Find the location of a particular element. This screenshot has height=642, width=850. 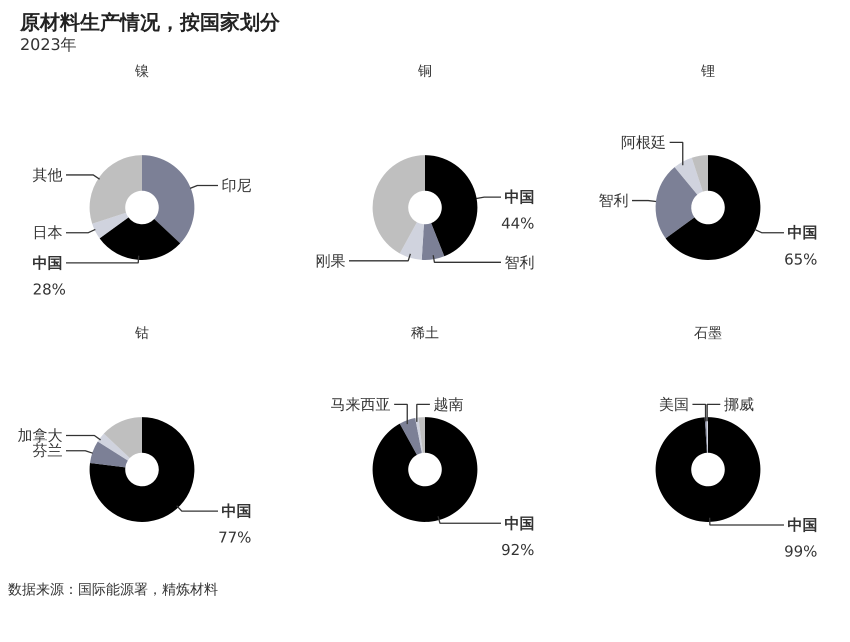

data-label: 77% is located at coordinates (235, 537).